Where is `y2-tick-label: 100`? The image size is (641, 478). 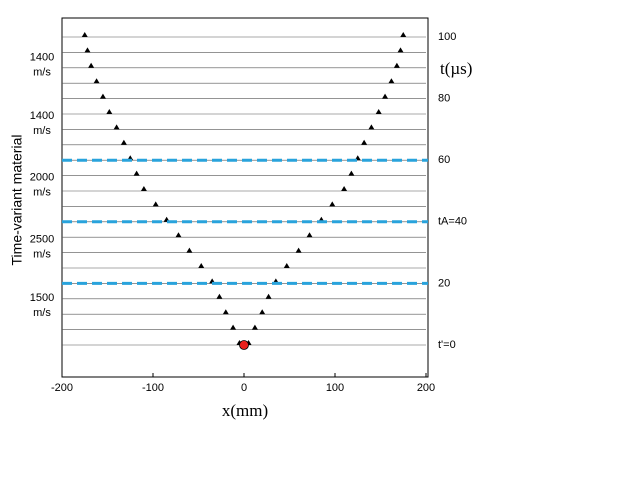
y2-tick-label: 100 is located at coordinates (447, 37).